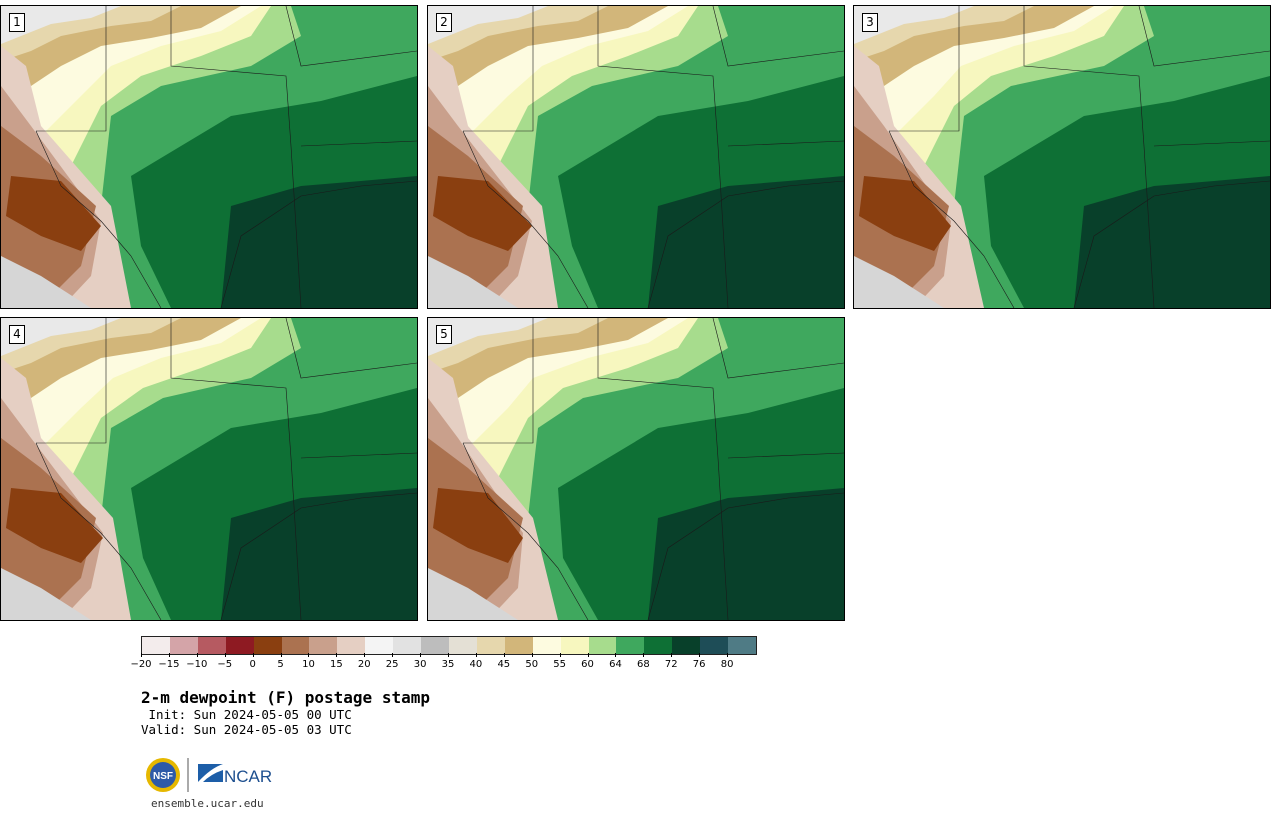 The image size is (1280, 815). Describe the element at coordinates (197, 664) in the screenshot. I see `colorbar-tick-label: −10` at that location.